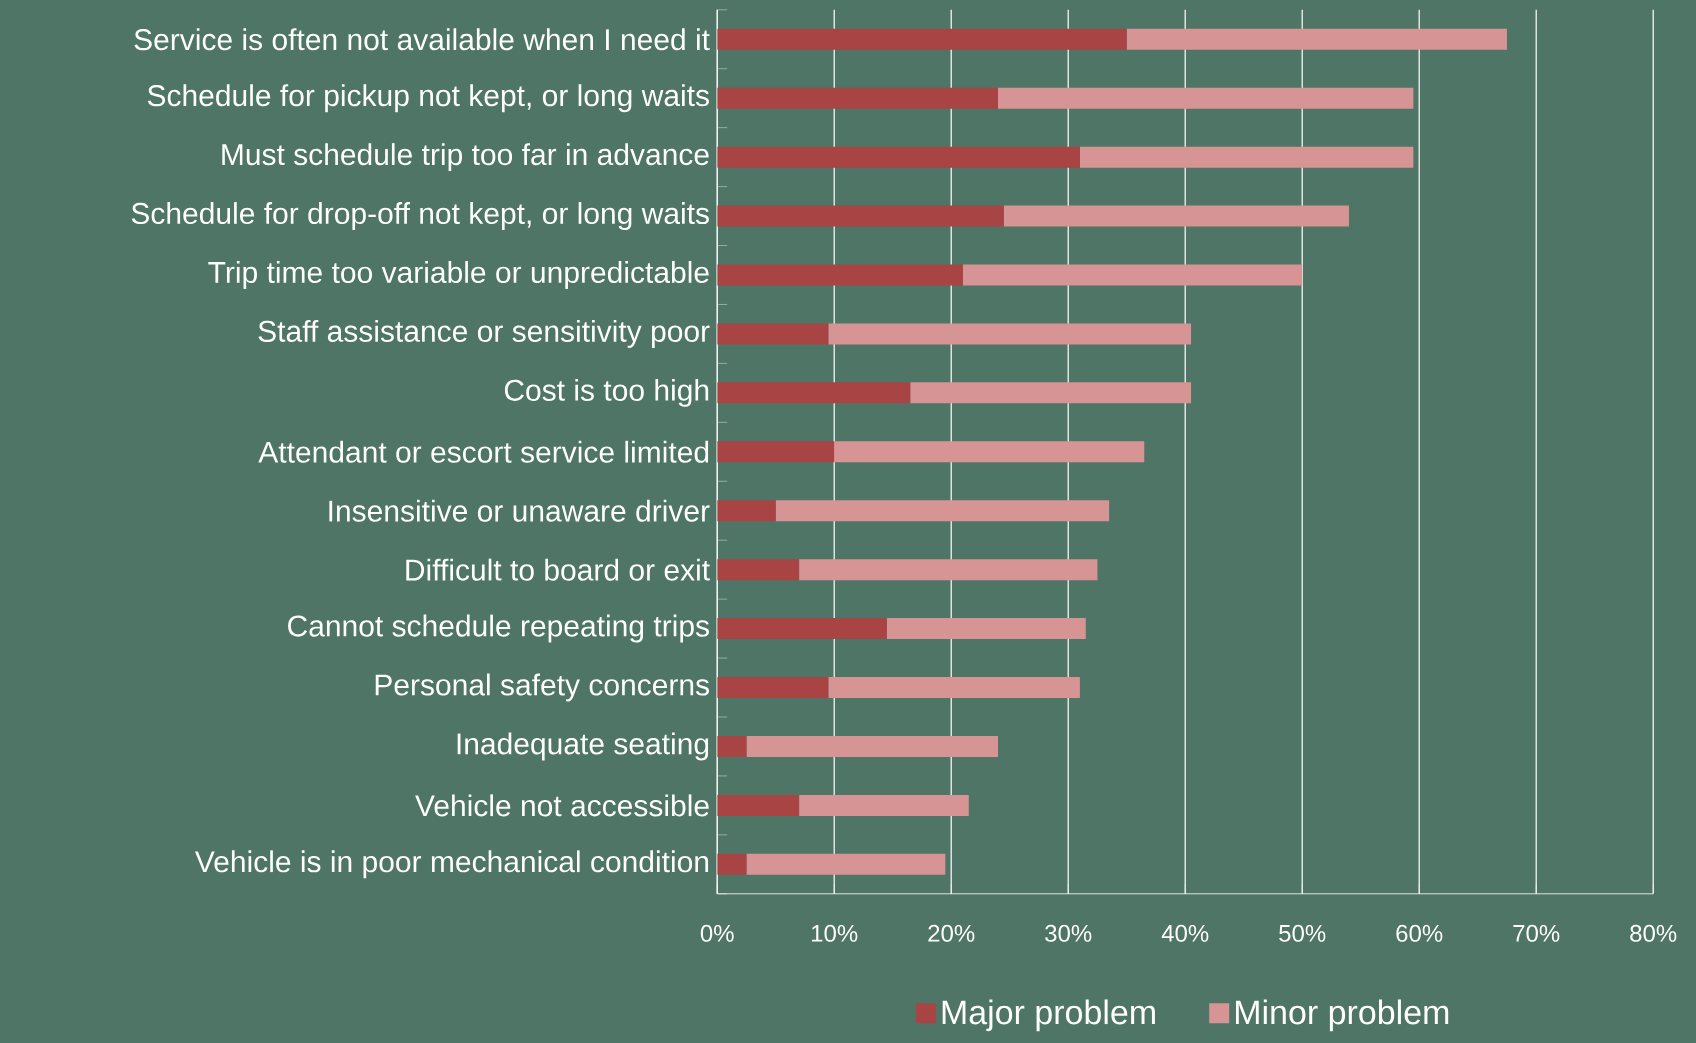  I want to click on y-tick-label: Vehicle not accessible, so click(562, 805).